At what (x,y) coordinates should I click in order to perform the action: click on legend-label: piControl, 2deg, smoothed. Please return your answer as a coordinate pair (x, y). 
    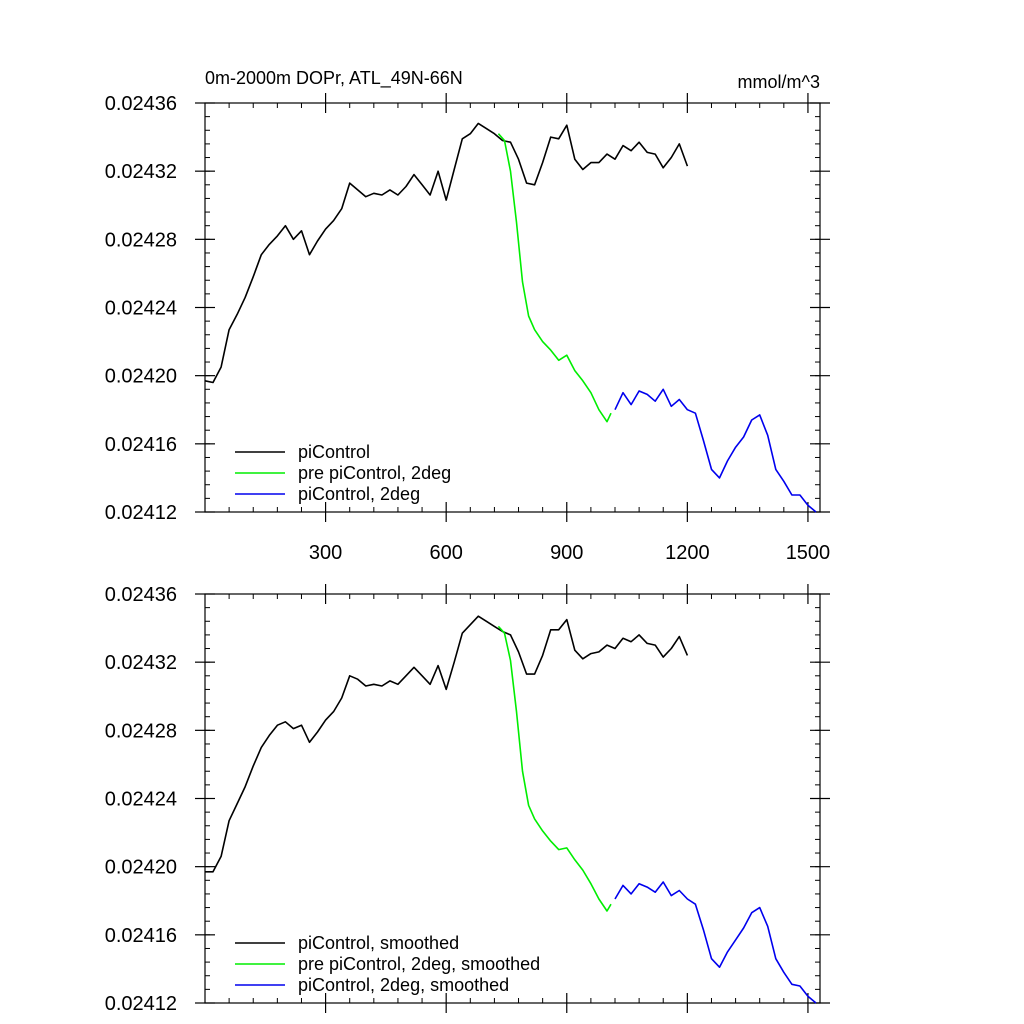
    Looking at the image, I should click on (403, 985).